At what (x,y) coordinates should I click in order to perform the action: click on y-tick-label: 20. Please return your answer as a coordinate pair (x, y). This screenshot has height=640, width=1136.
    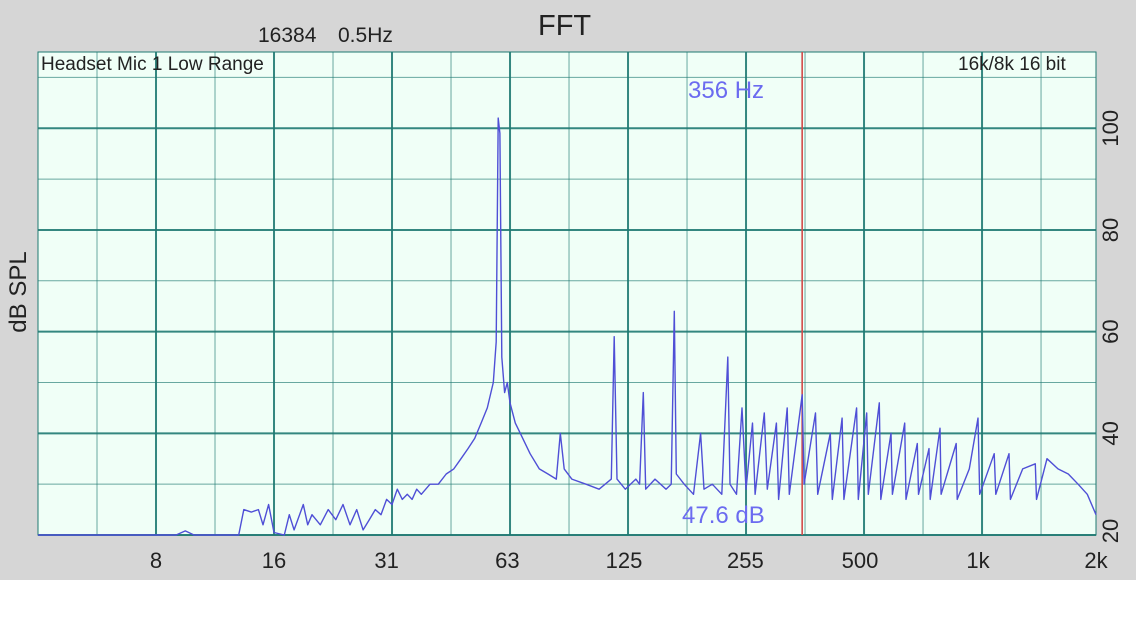
    Looking at the image, I should click on (1110, 531).